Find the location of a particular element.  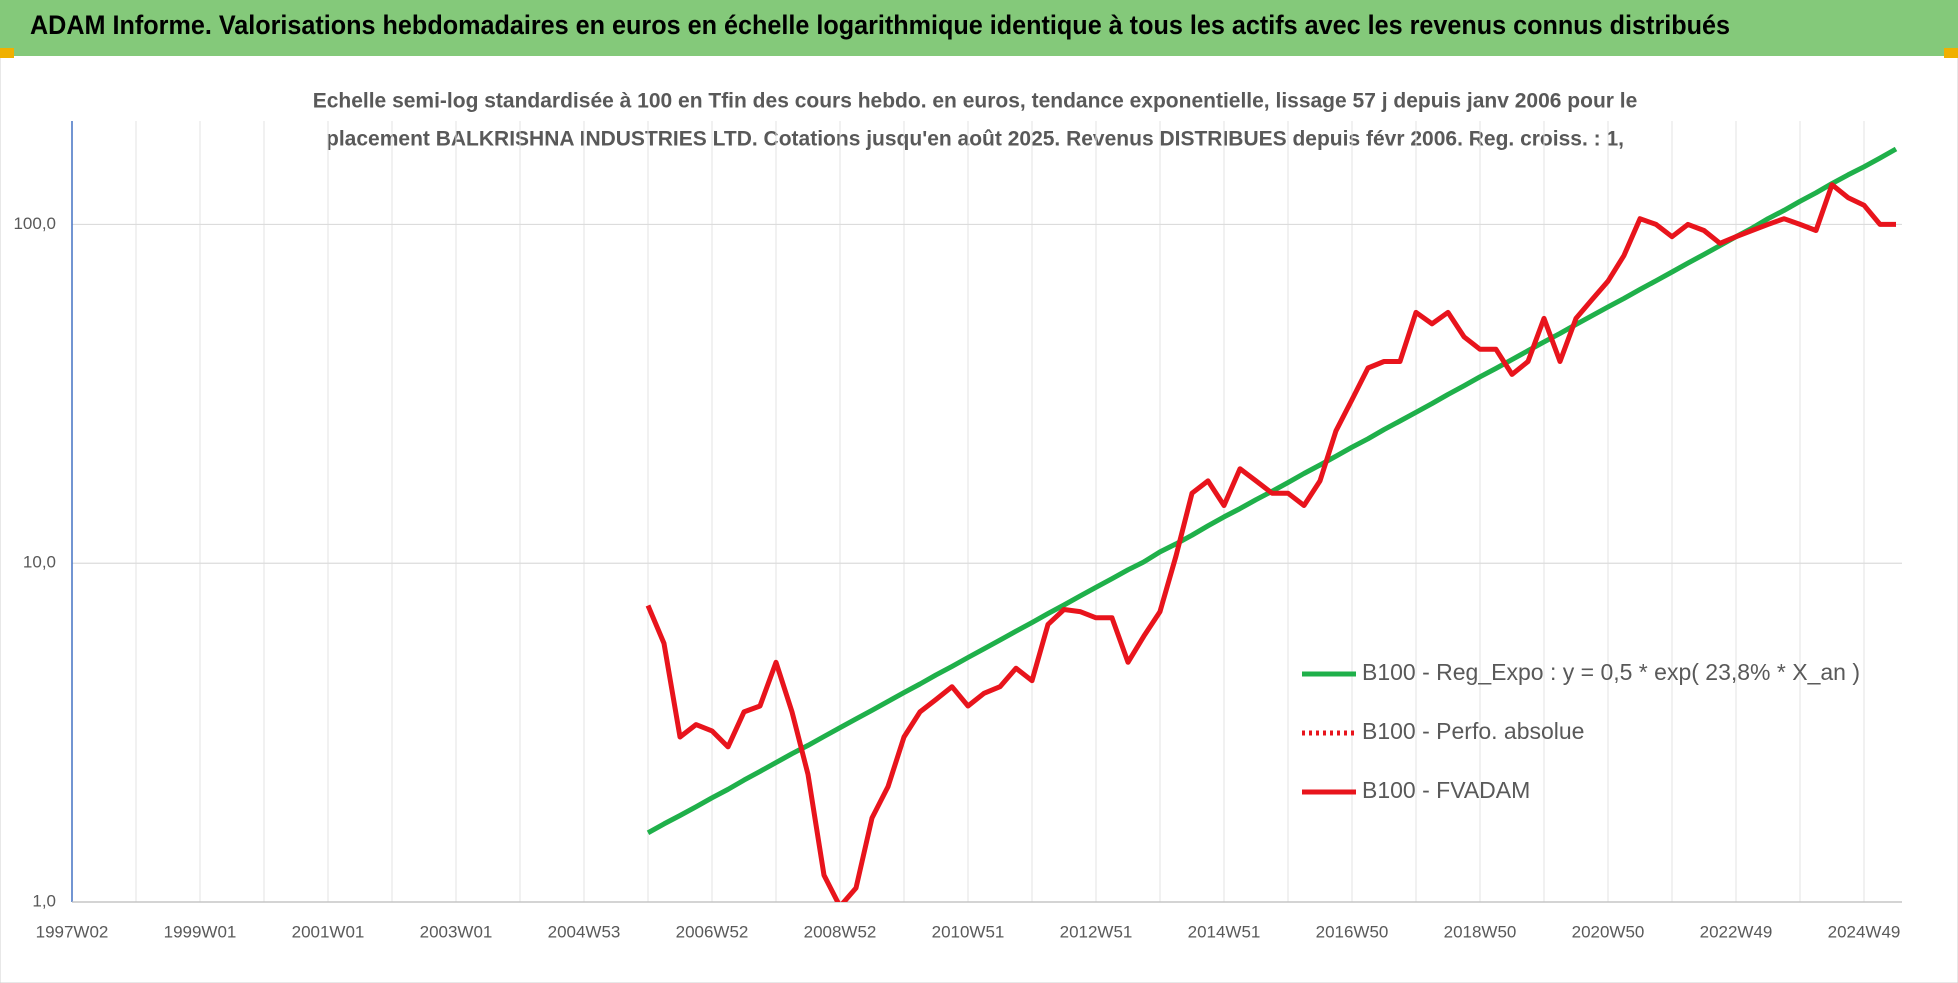

x-tick-label: 2008W52 is located at coordinates (840, 931).